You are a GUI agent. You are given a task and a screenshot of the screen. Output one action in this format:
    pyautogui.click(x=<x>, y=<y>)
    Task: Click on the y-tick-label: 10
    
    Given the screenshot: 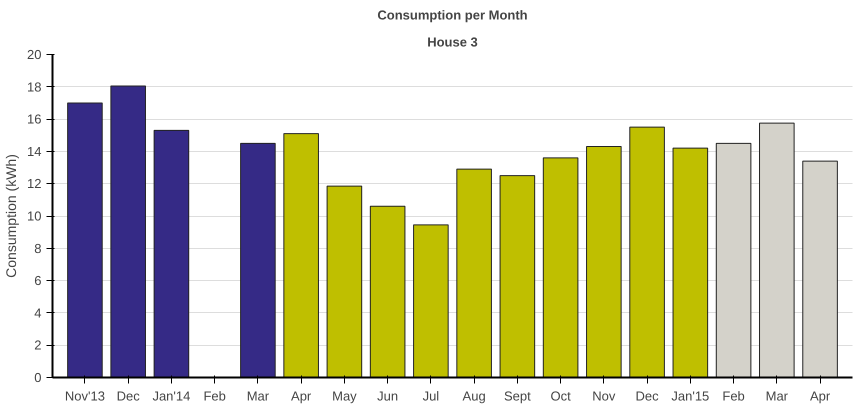 What is the action you would take?
    pyautogui.click(x=34, y=216)
    